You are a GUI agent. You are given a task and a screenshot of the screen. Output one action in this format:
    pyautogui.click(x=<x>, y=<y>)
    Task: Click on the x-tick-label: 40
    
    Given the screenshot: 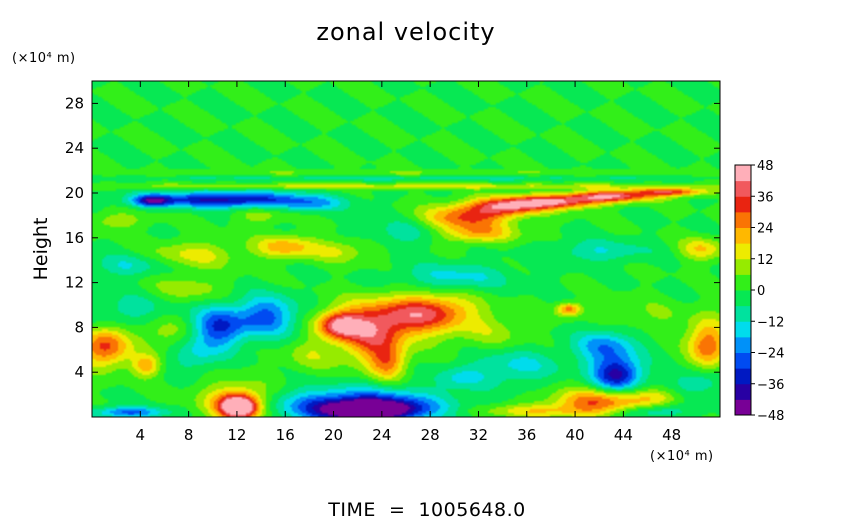 What is the action you would take?
    pyautogui.click(x=575, y=435)
    